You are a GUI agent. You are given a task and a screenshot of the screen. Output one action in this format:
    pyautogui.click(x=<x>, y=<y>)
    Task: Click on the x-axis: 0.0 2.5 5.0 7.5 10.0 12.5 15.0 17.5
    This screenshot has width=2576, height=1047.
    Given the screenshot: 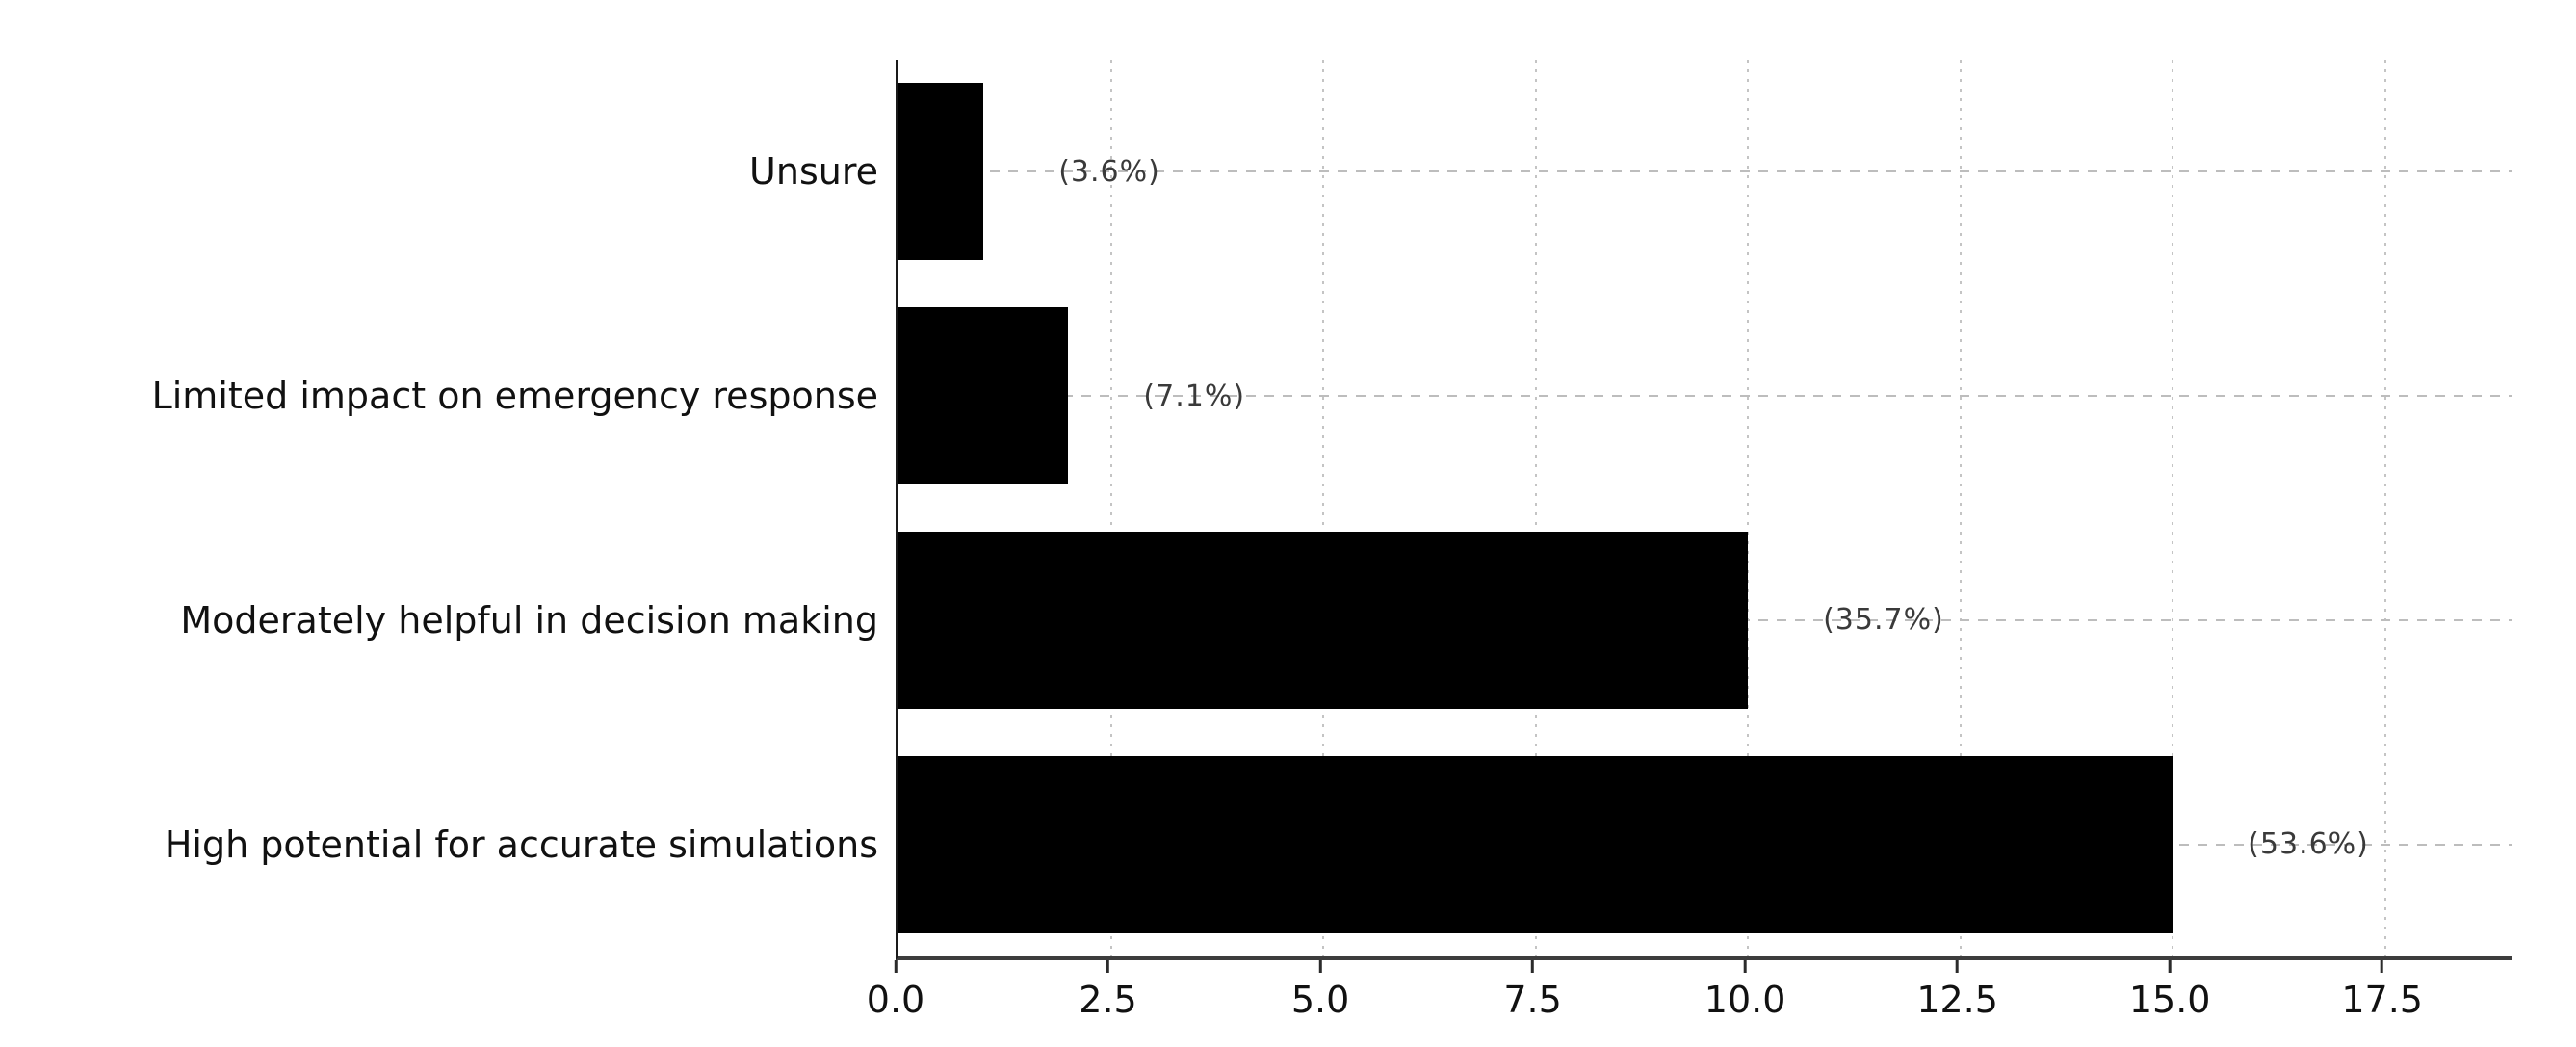 What is the action you would take?
    pyautogui.click(x=1688, y=999)
    